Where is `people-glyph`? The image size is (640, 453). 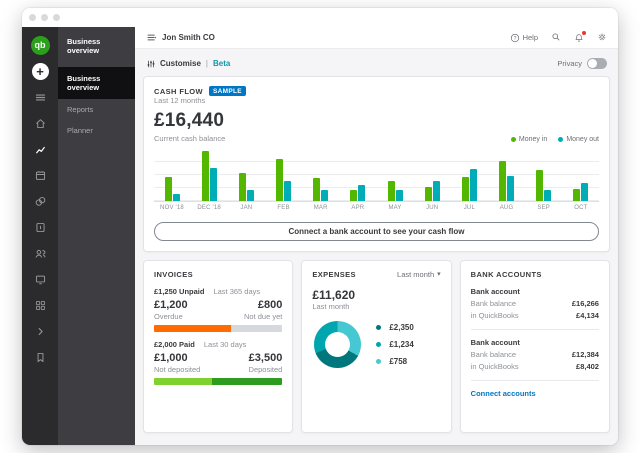 people-glyph is located at coordinates (40, 253).